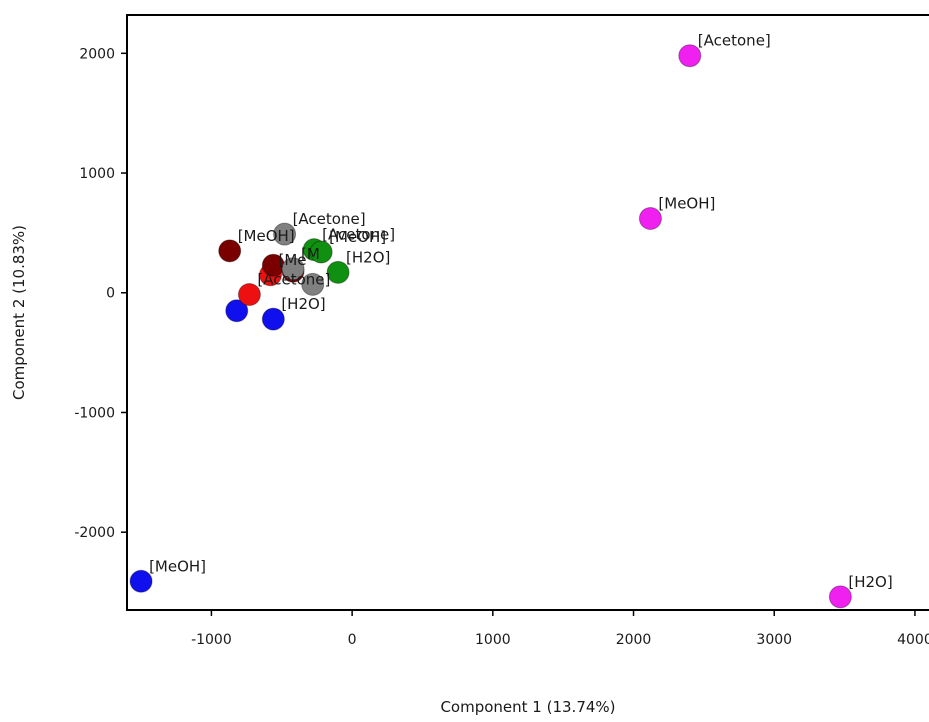 This screenshot has width=929, height=722. I want to click on y-tick-label: 0, so click(110, 294).